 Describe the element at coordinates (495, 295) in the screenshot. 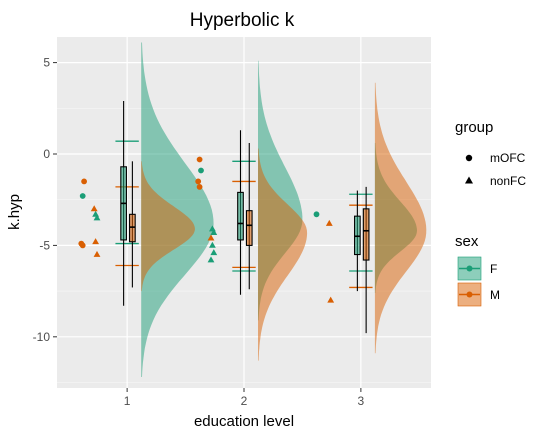

I see `legend-m-label: M` at that location.